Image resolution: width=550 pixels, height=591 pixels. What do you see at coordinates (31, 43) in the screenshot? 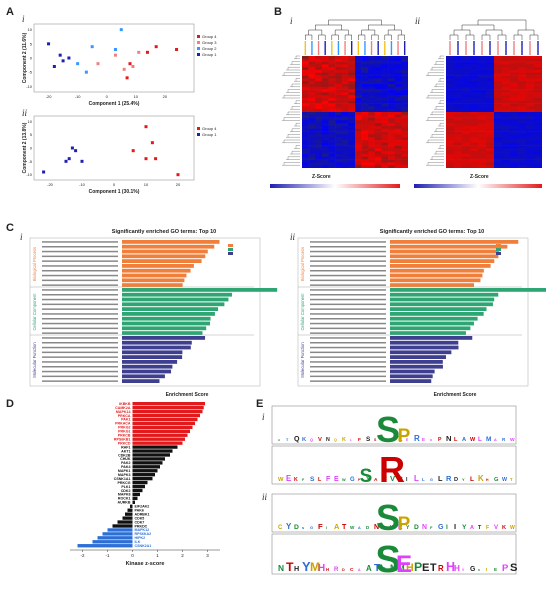
I see `y-tick-label: 5` at bounding box center [31, 43].